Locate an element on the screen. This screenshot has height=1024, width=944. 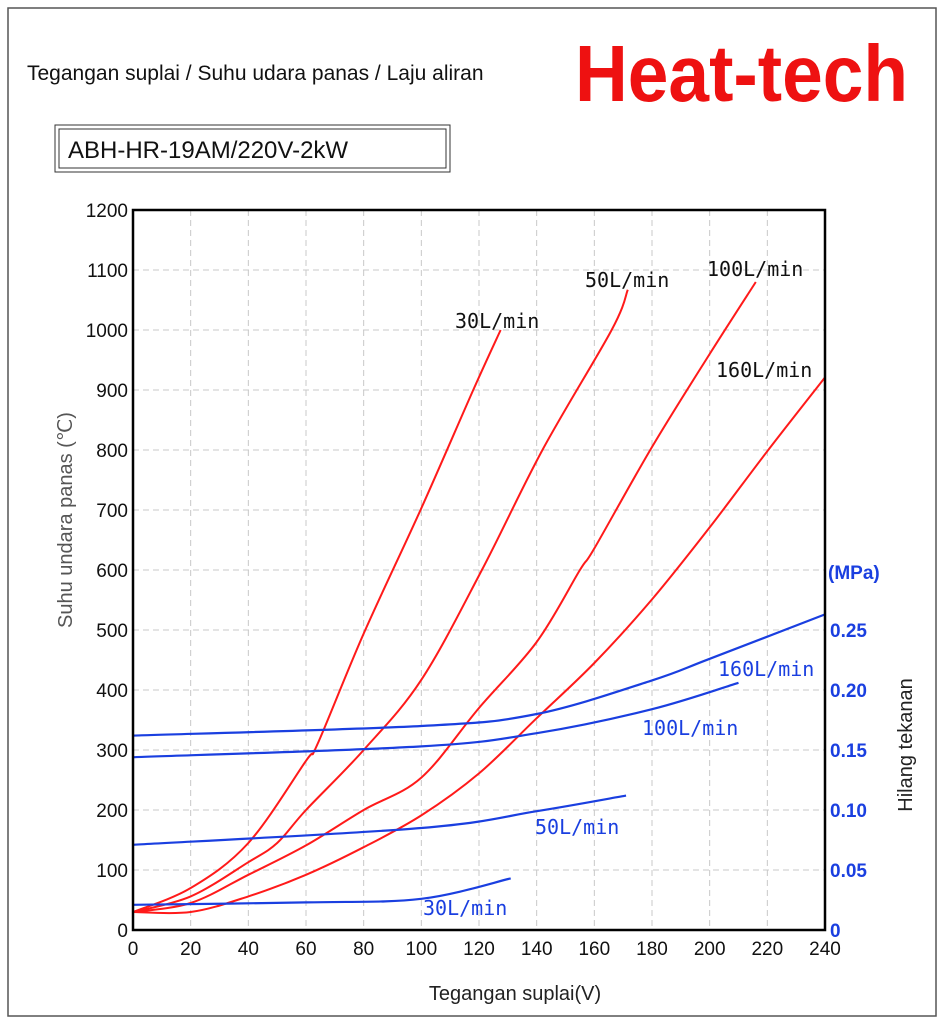
y-tick-label: 1000 is located at coordinates (107, 331).